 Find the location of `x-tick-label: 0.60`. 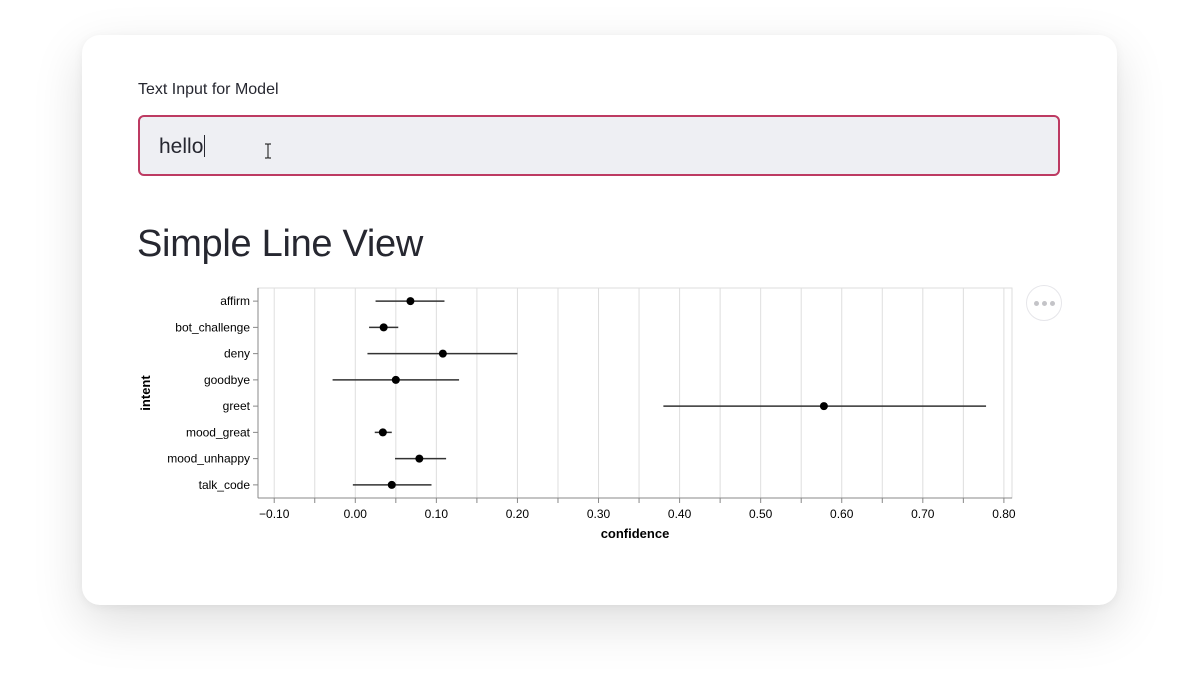

x-tick-label: 0.60 is located at coordinates (842, 514).